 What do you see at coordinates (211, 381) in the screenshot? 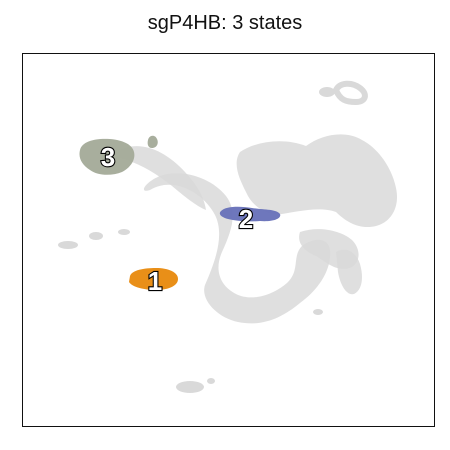
I see `cluster-region-bottom-dot` at bounding box center [211, 381].